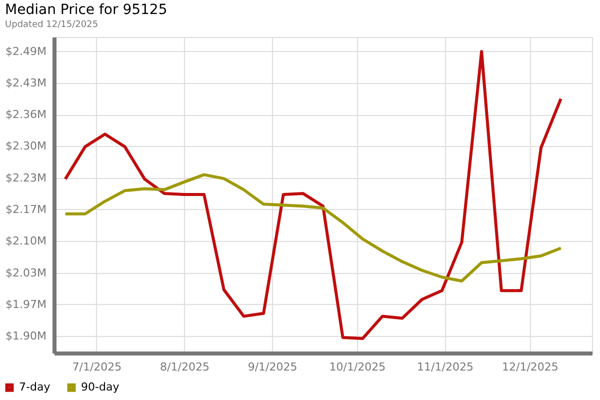 The width and height of the screenshot is (600, 400). What do you see at coordinates (100, 387) in the screenshot?
I see `legend-label: 90-day` at bounding box center [100, 387].